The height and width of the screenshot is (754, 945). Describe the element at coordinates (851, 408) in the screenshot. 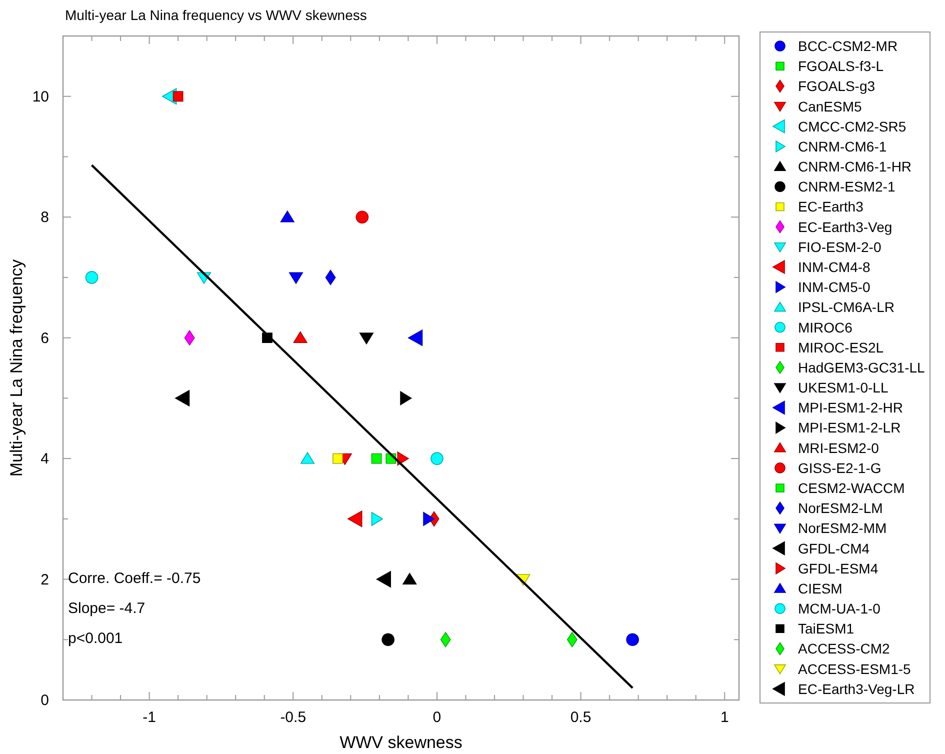

I see `legend-label: MPI-ESM1-2-HR` at that location.